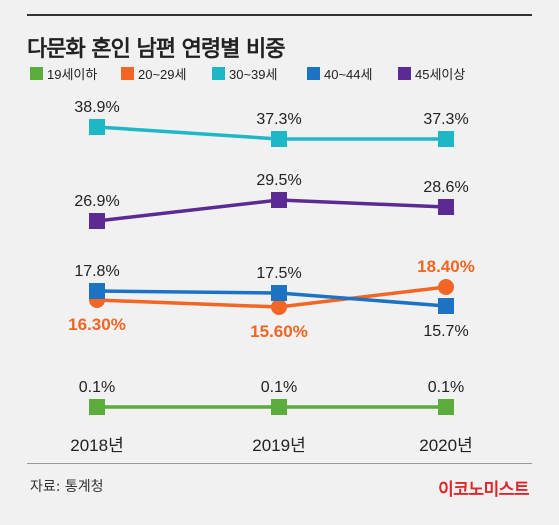  What do you see at coordinates (445, 119) in the screenshot?
I see `data-label-2-2: 37.3%` at bounding box center [445, 119].